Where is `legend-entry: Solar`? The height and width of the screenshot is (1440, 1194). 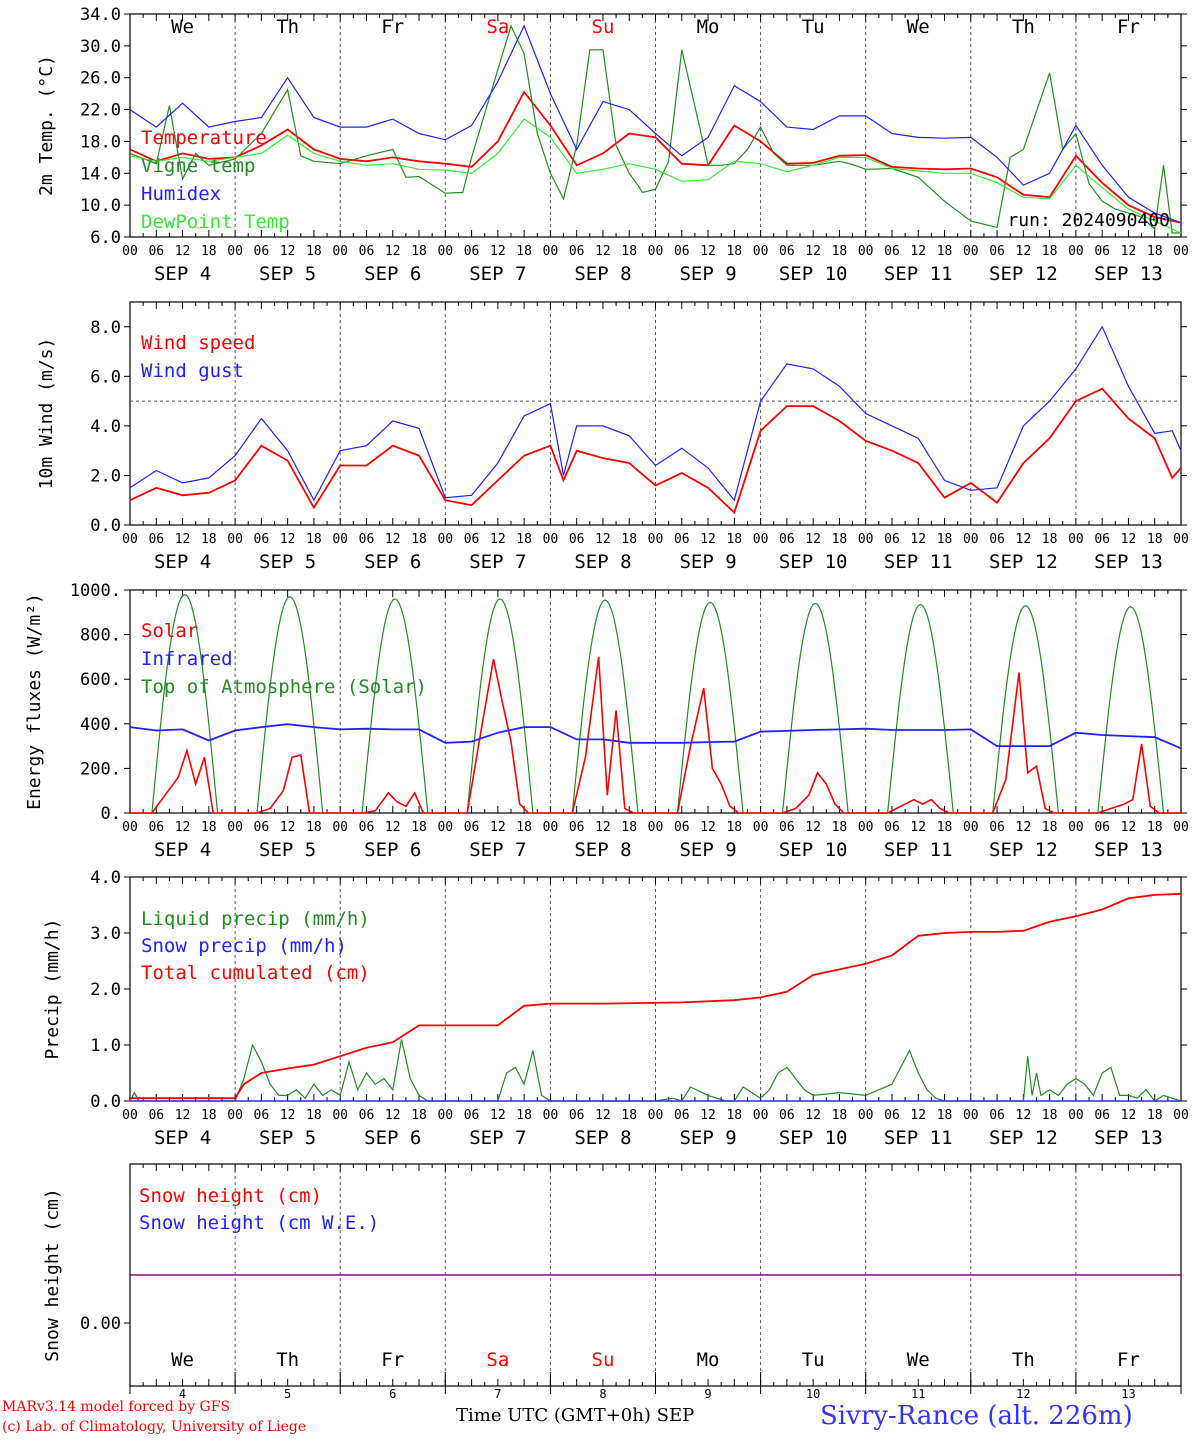
legend-entry: Solar is located at coordinates (169, 631).